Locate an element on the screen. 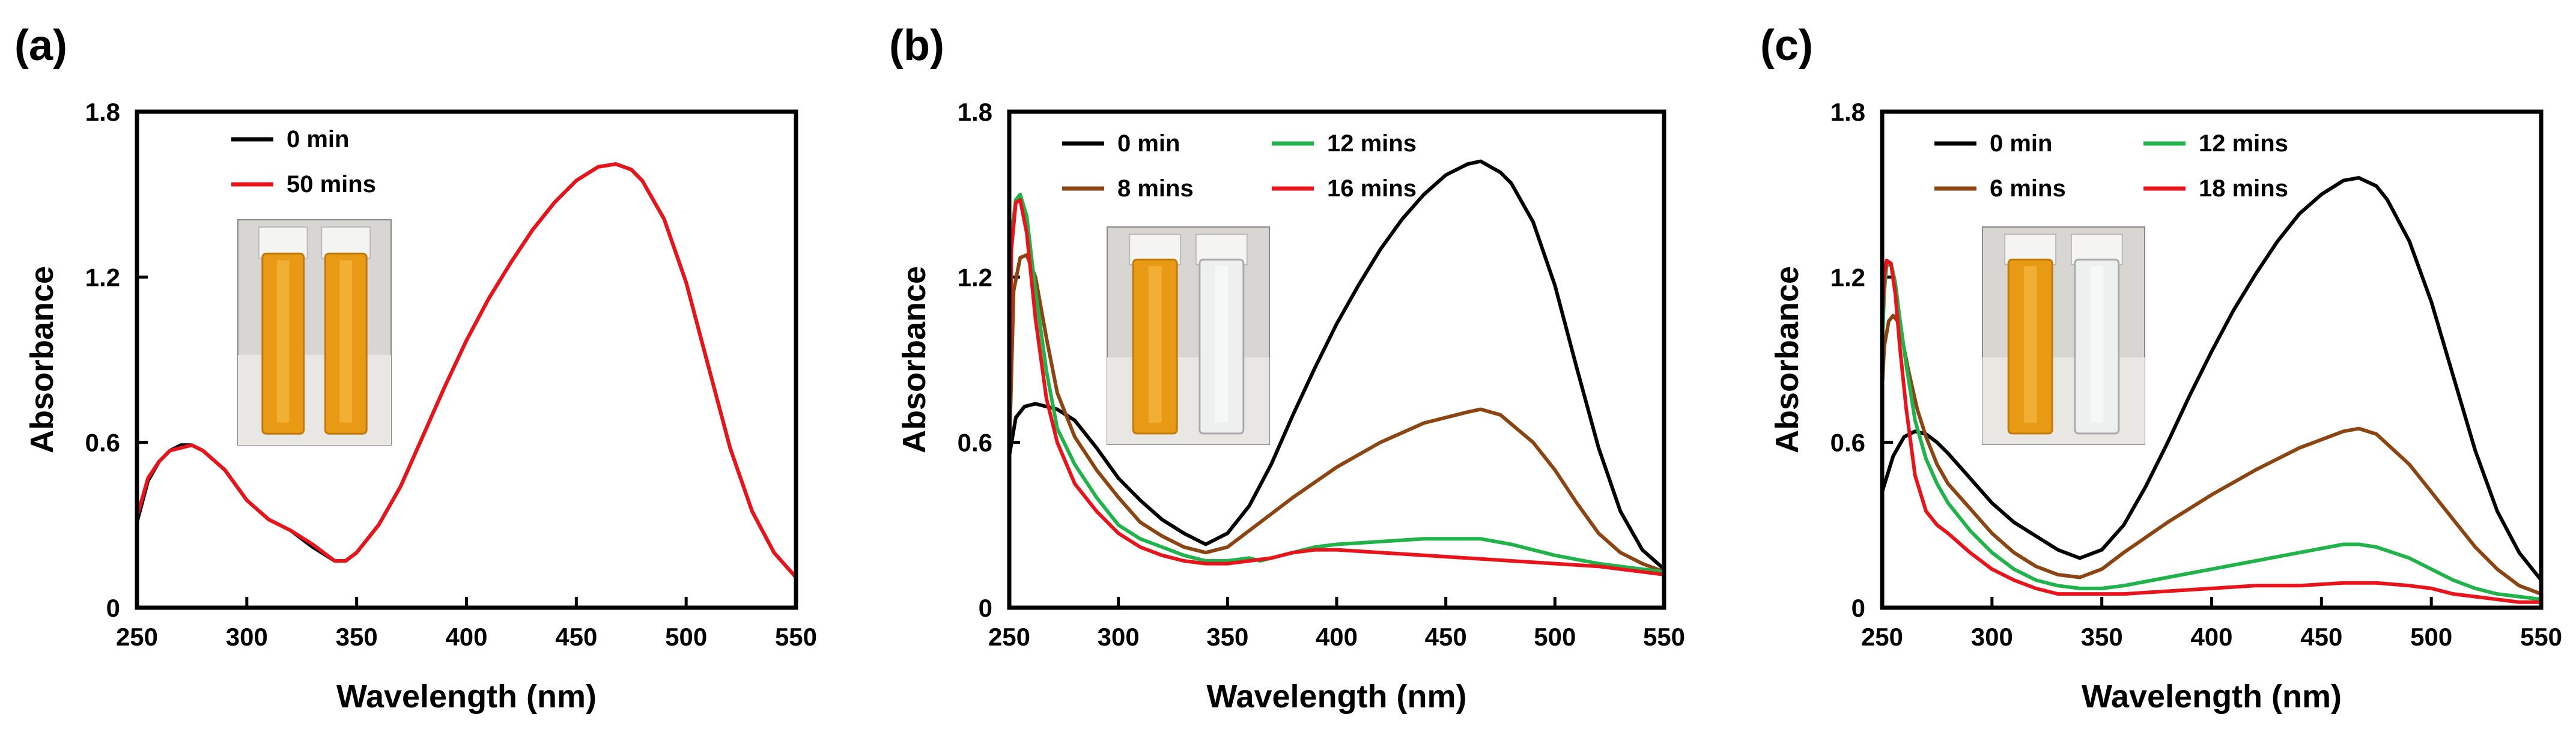 The height and width of the screenshot is (735, 2576). legend-label: 18 mins is located at coordinates (2243, 188).